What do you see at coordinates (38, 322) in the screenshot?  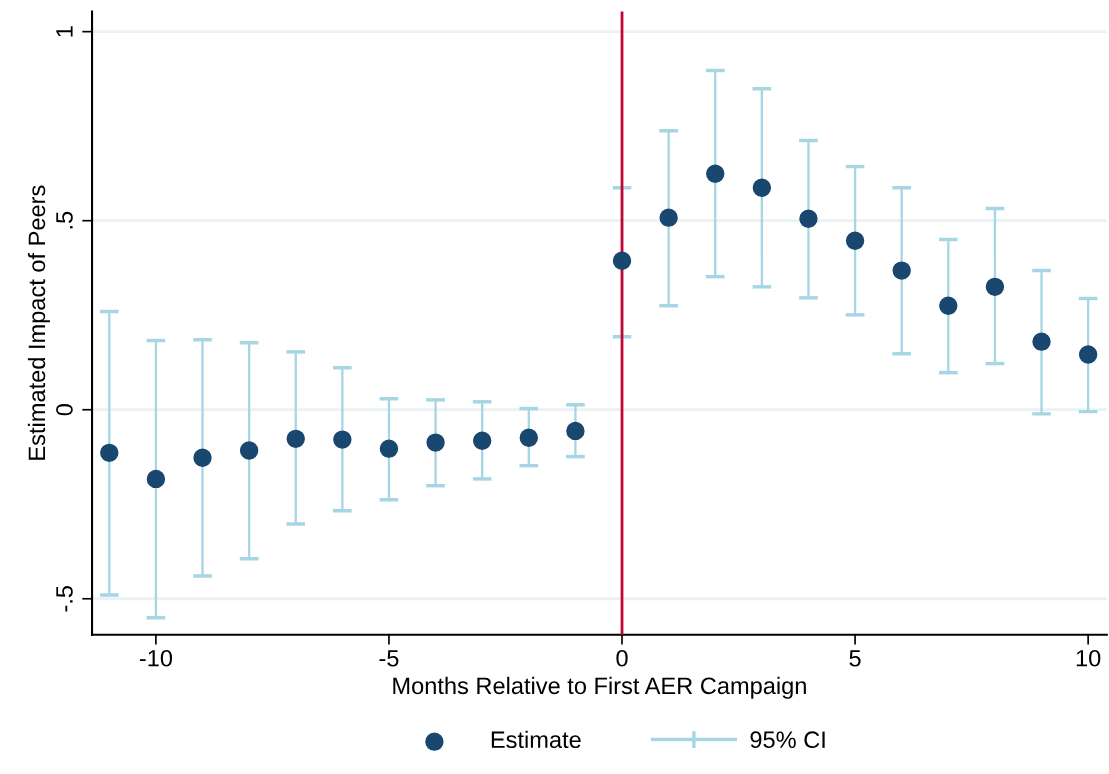 I see `y-axis-title: Estimated Impact of Peers` at bounding box center [38, 322].